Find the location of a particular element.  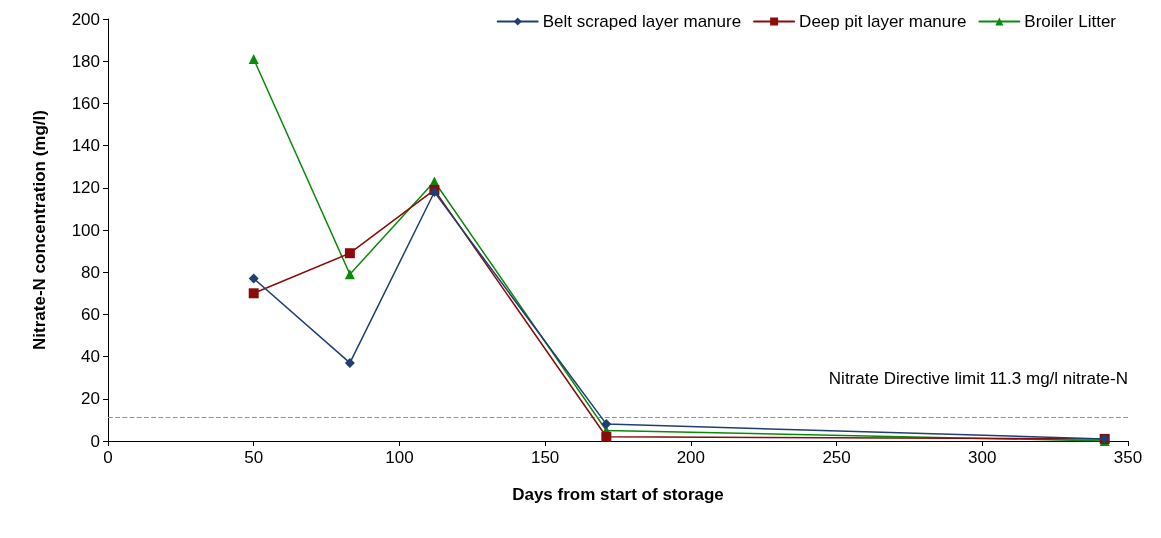

x-tick-label: 150 is located at coordinates (545, 457).